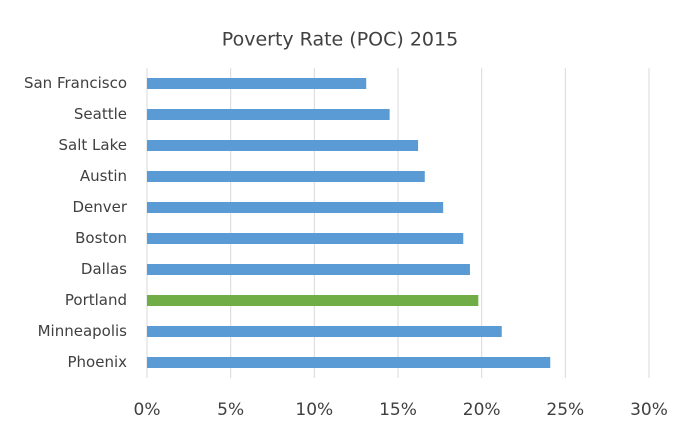 The height and width of the screenshot is (423, 678). Describe the element at coordinates (100, 114) in the screenshot. I see `y-tick-label: Seattle` at that location.